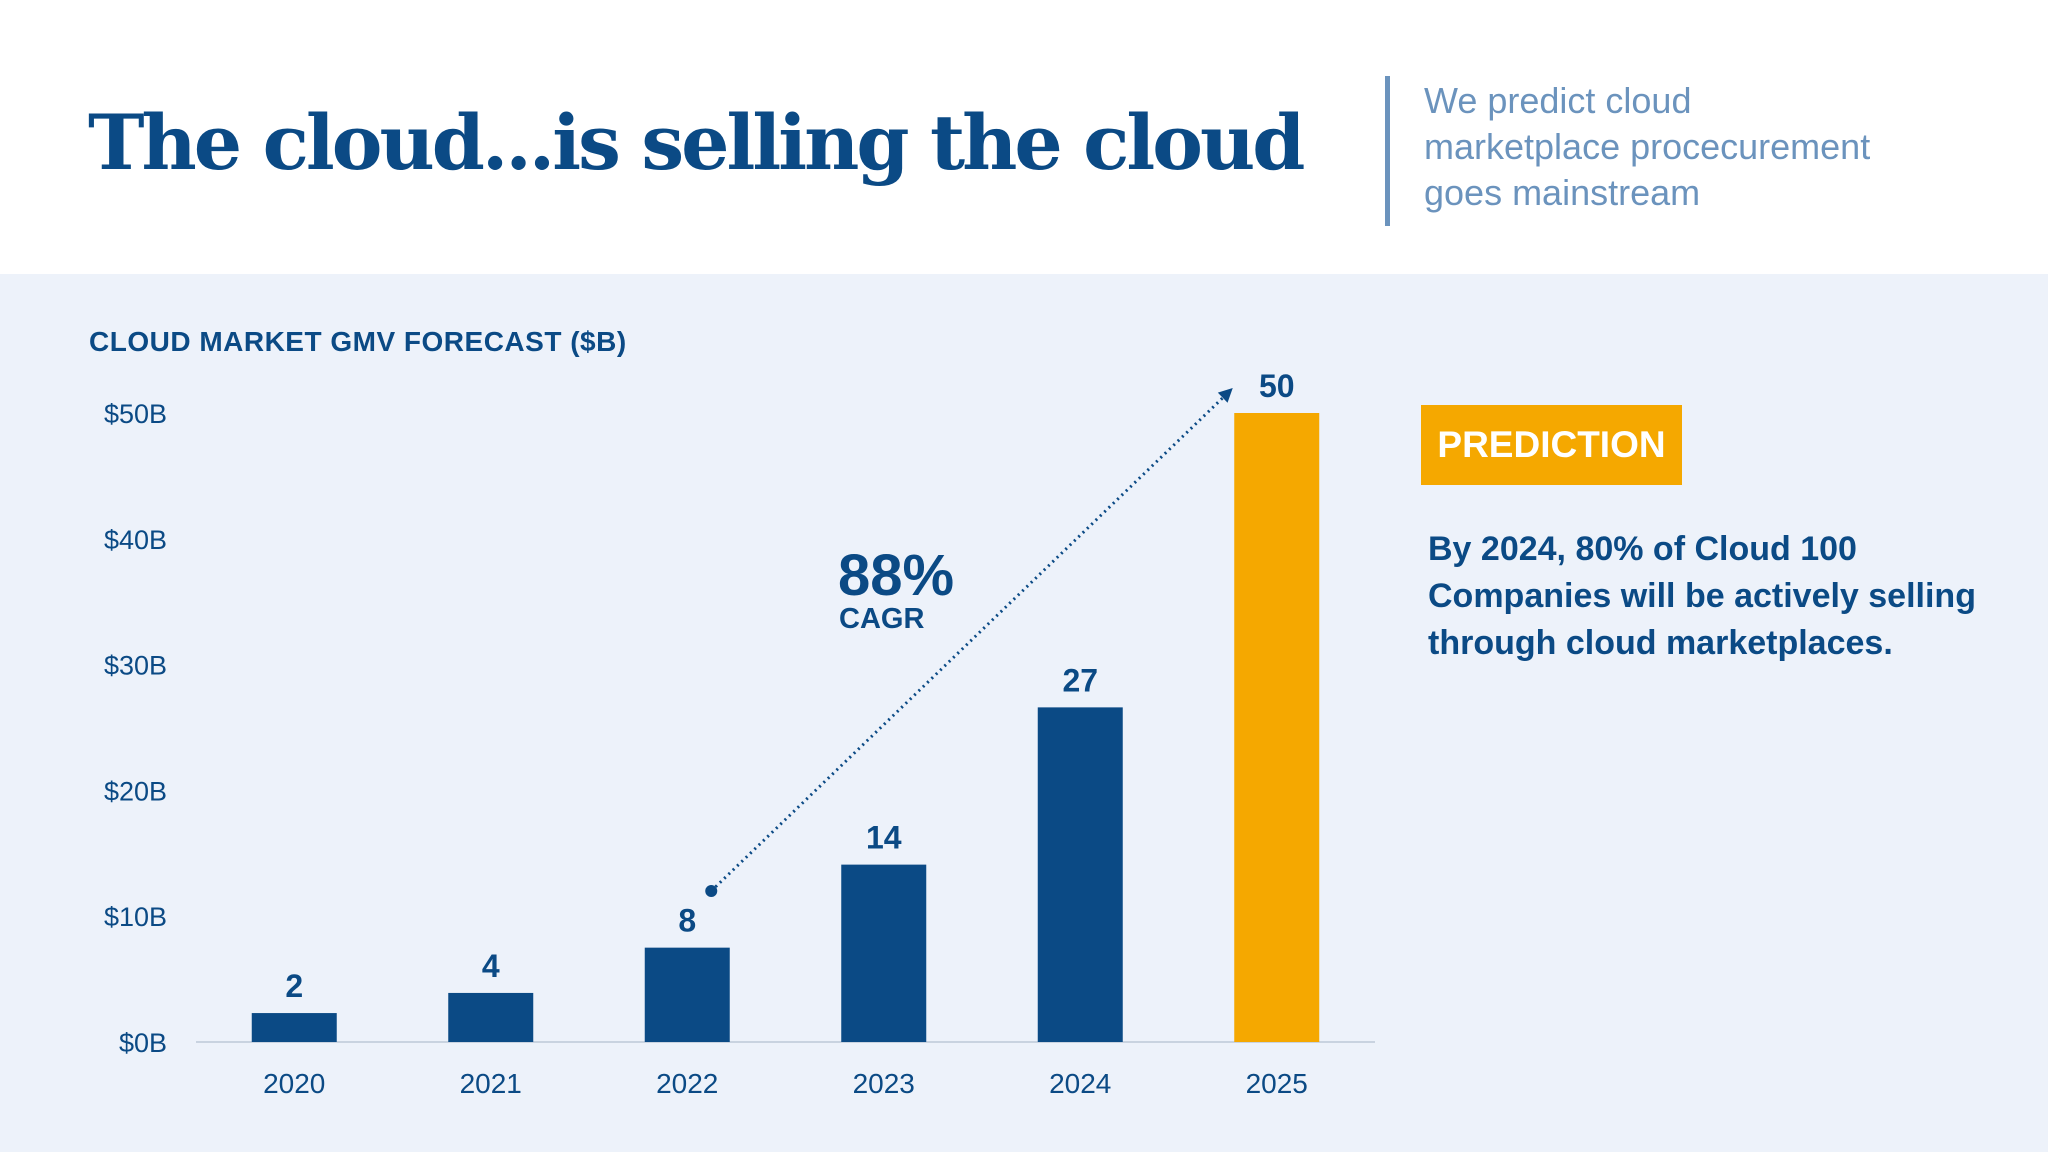  What do you see at coordinates (884, 1083) in the screenshot?
I see `x-tick-label: 2023` at bounding box center [884, 1083].